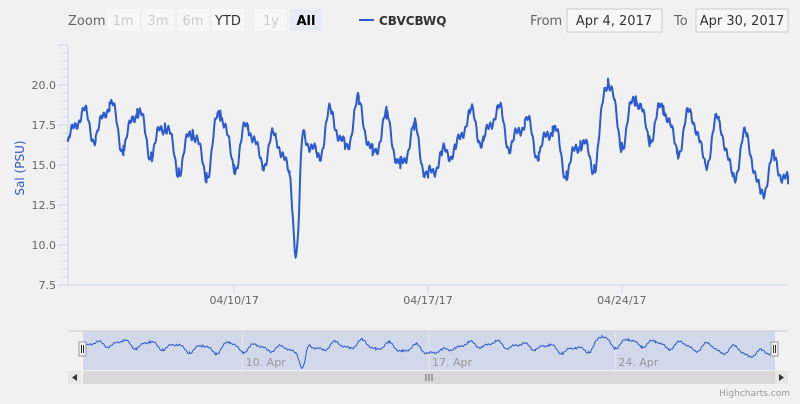  I want to click on y-tick-label: 7.5, so click(48, 285).